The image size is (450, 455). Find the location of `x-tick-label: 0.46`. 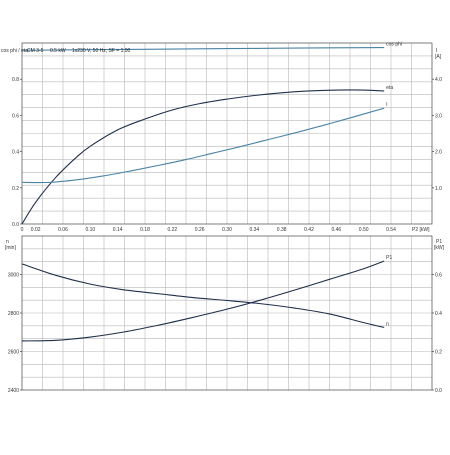

x-tick-label: 0.46 is located at coordinates (336, 230).